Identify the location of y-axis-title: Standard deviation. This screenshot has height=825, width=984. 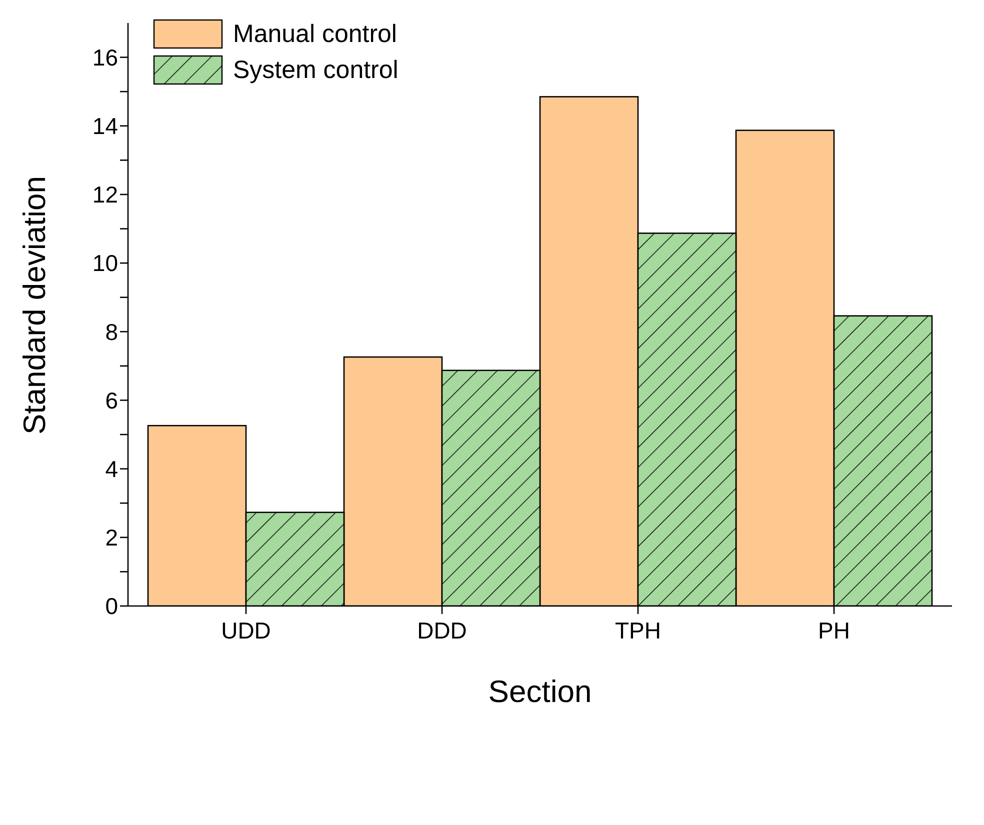
(34, 305).